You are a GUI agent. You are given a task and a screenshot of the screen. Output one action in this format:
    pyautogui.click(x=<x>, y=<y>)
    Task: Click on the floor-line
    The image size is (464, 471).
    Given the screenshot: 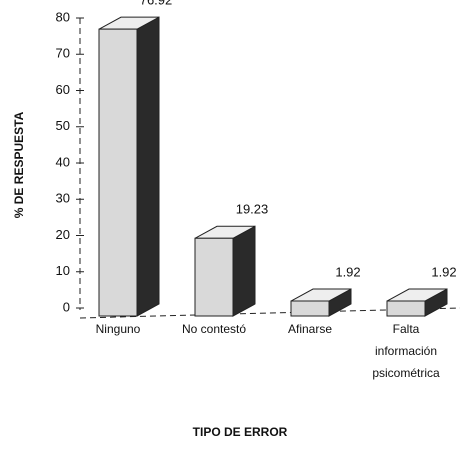 What is the action you would take?
    pyautogui.click(x=270, y=313)
    